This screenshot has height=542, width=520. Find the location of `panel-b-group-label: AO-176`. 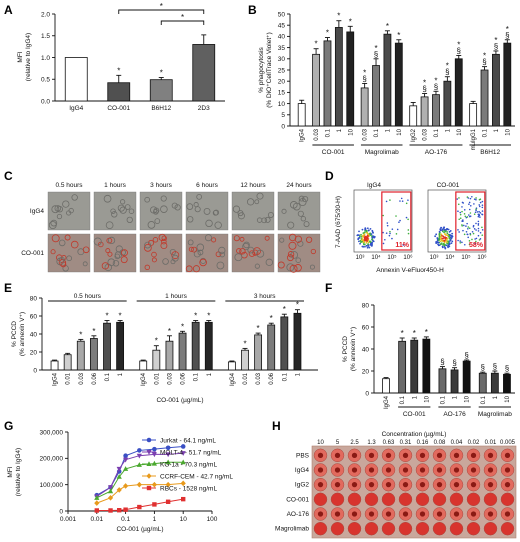

panel-b-group-label: AO-176 is located at coordinates (436, 152).